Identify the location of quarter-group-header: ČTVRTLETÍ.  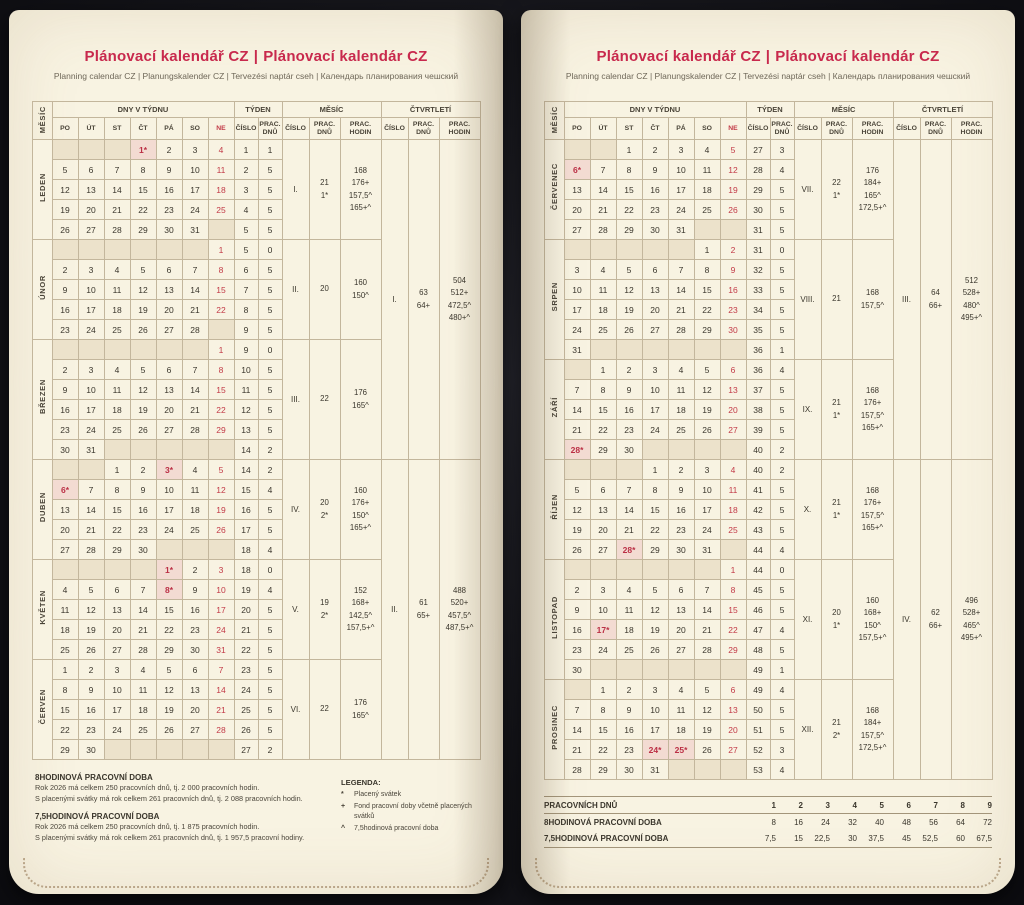
(942, 109).